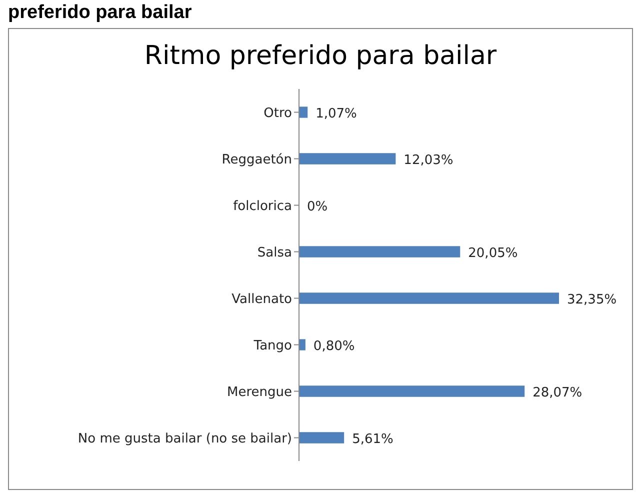 This screenshot has height=498, width=641. I want to click on data-label: 28,07%, so click(557, 392).